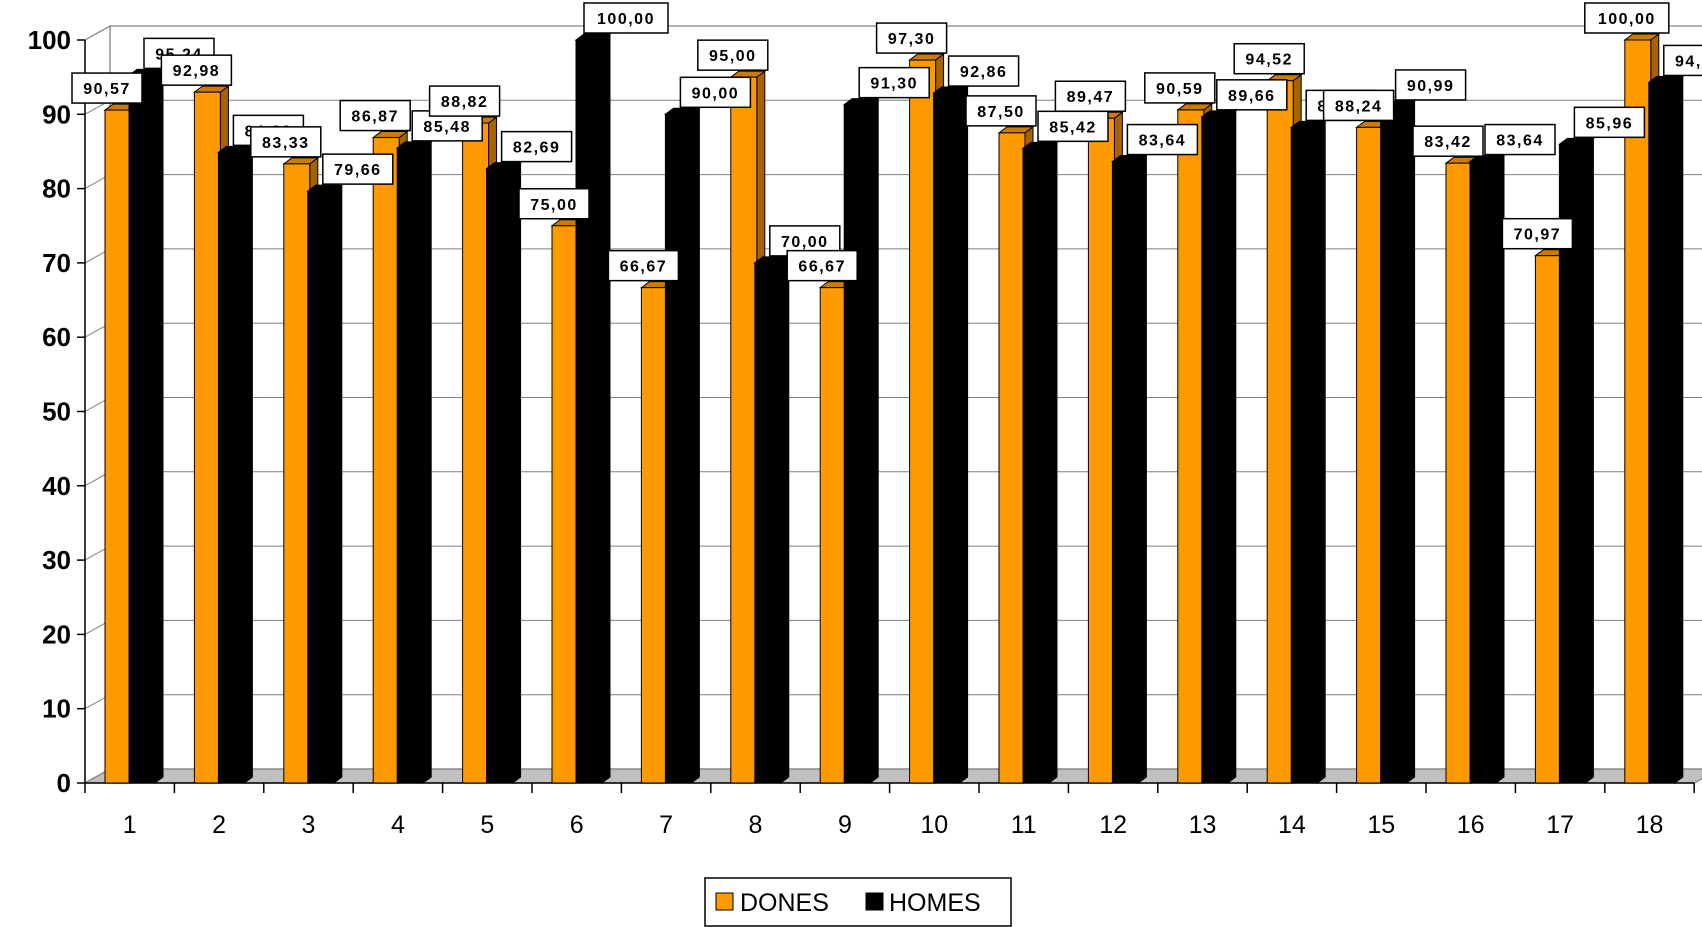 This screenshot has height=927, width=1702. I want to click on data-label-dones: 88,82, so click(464, 101).